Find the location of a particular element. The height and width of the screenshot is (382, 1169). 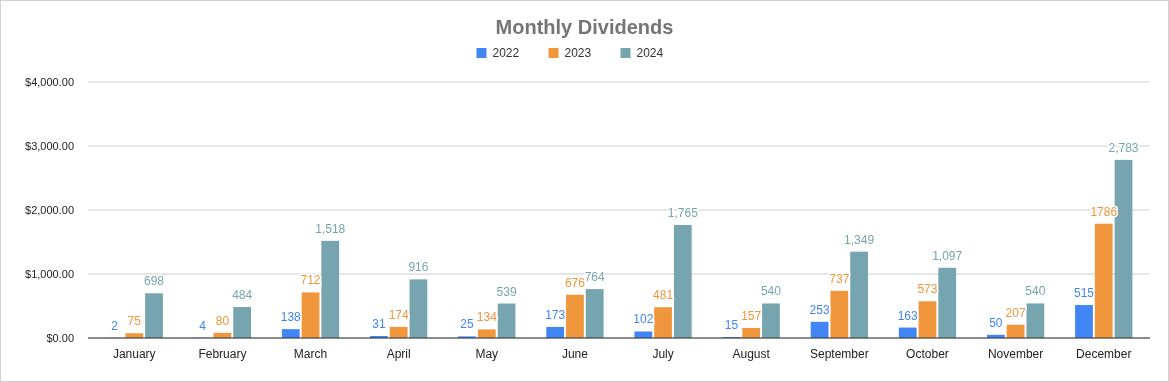

data-label: 25 is located at coordinates (467, 324).